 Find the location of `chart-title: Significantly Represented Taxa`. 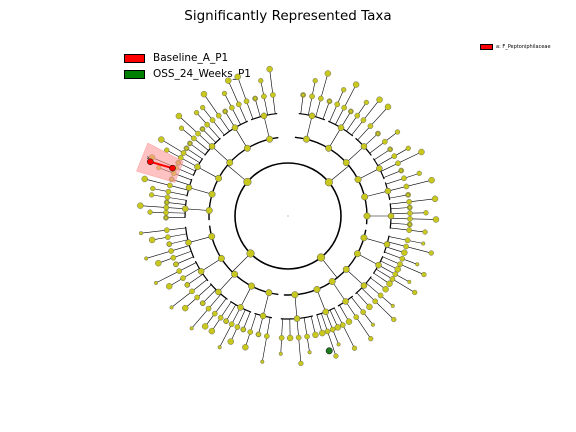

chart-title: Significantly Represented Taxa is located at coordinates (288, 16).